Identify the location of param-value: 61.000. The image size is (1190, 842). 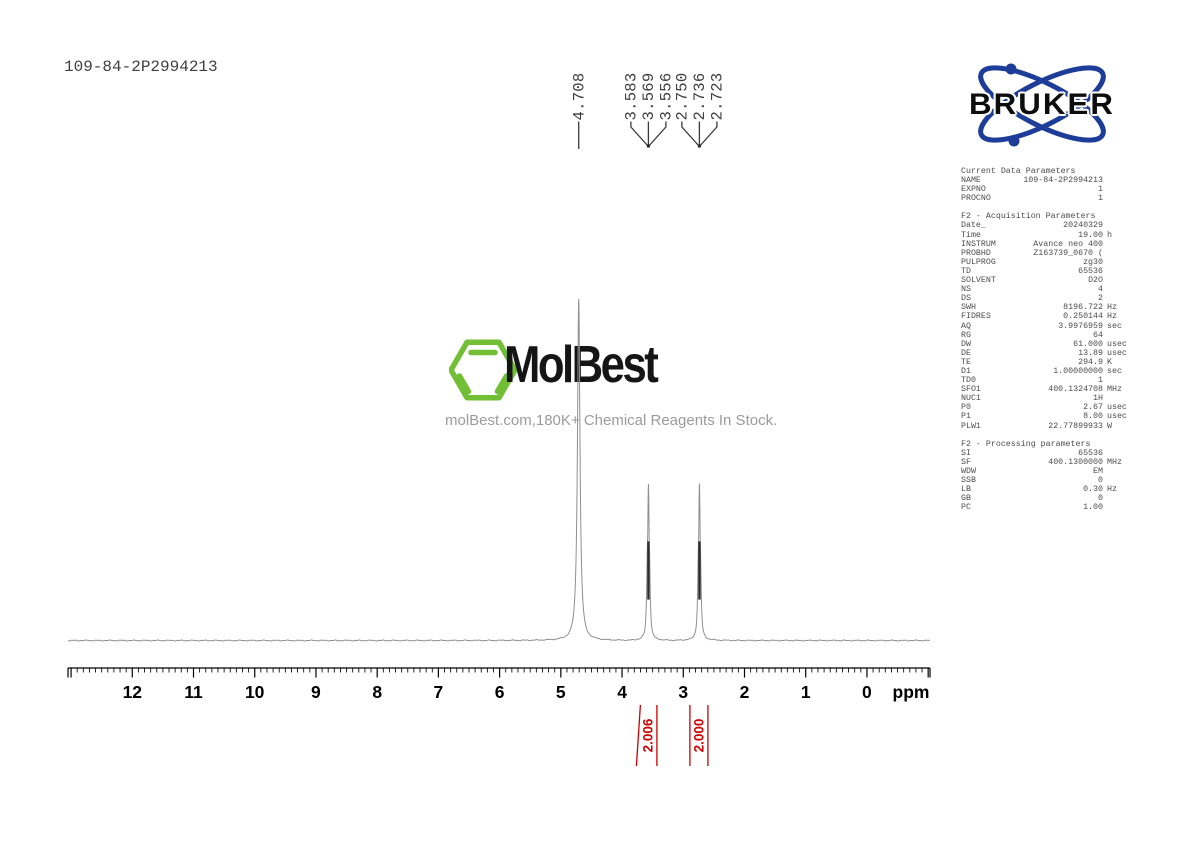
(1088, 344).